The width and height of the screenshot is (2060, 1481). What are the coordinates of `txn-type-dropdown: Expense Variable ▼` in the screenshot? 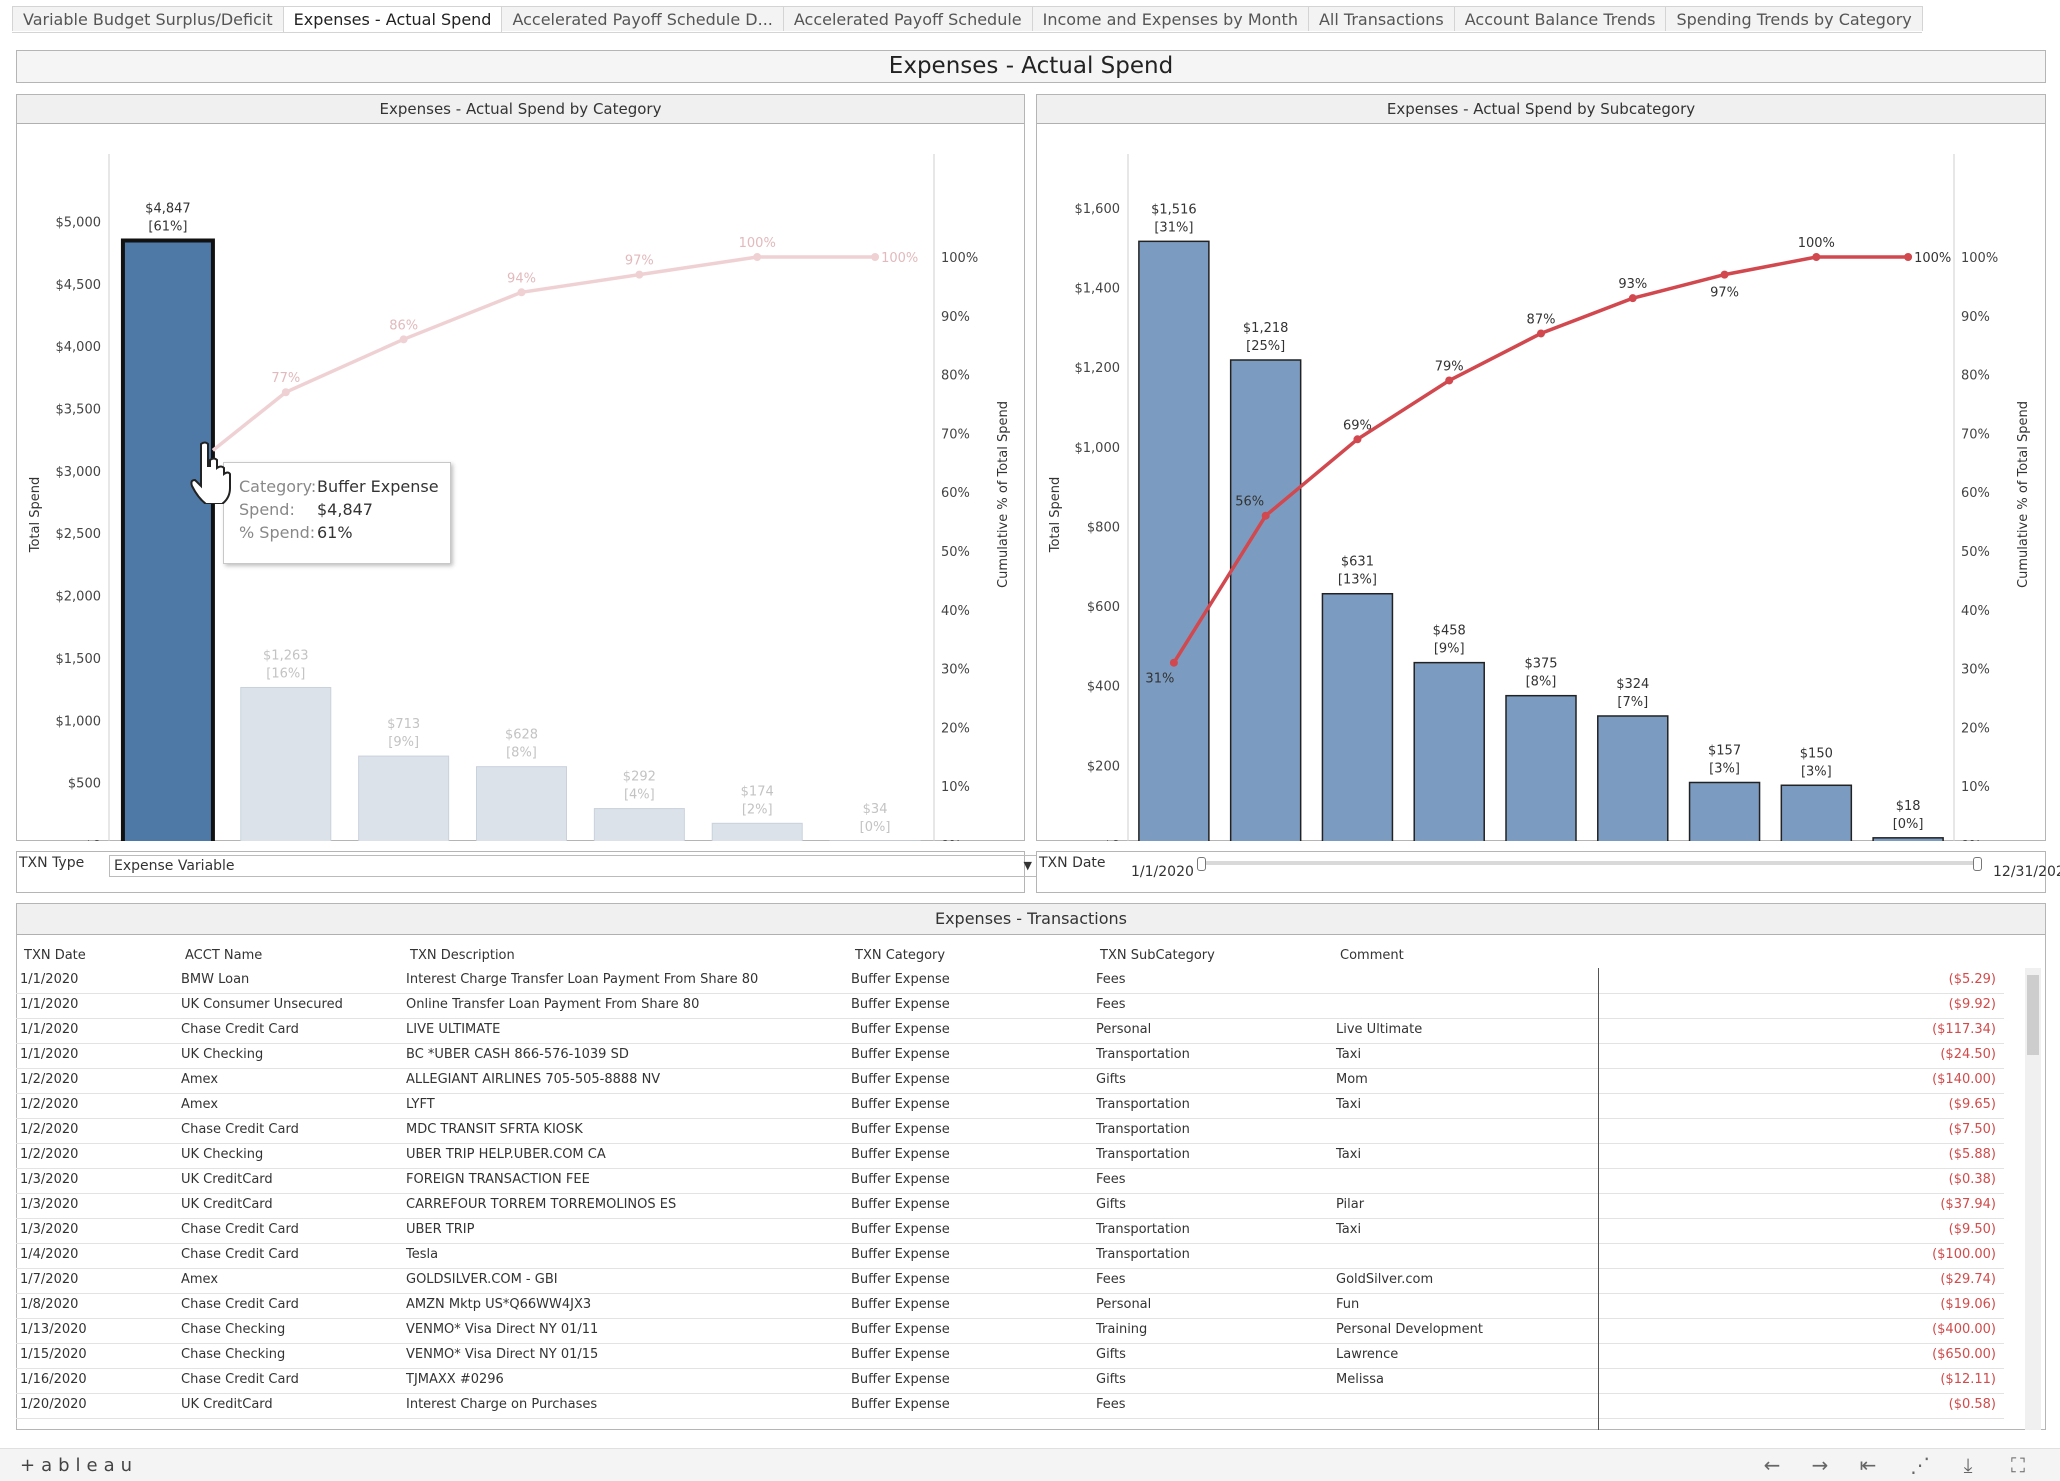 It's located at (574, 866).